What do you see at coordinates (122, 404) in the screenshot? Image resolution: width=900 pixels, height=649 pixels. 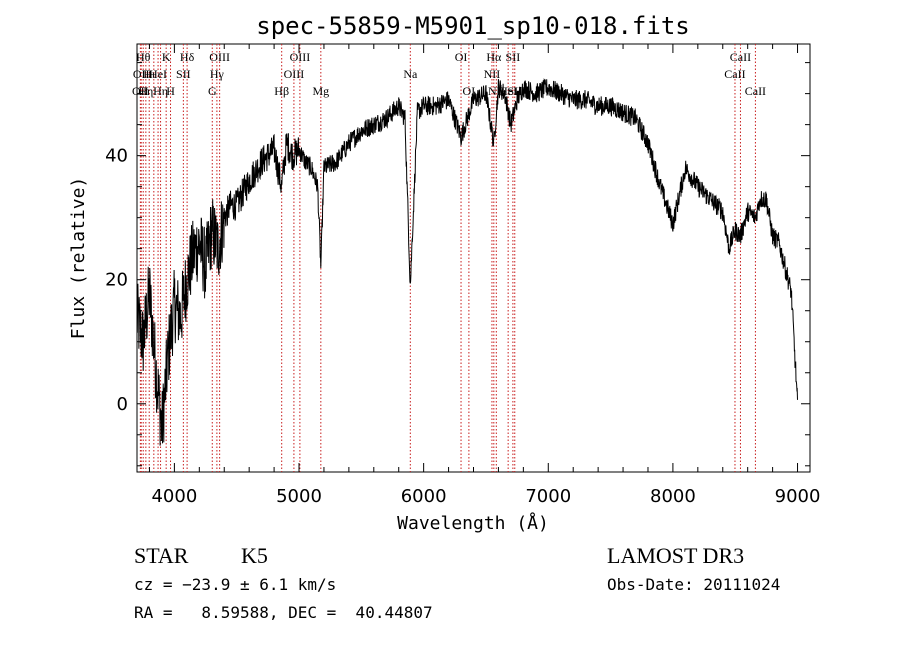 I see `y-tick-label: 0` at bounding box center [122, 404].